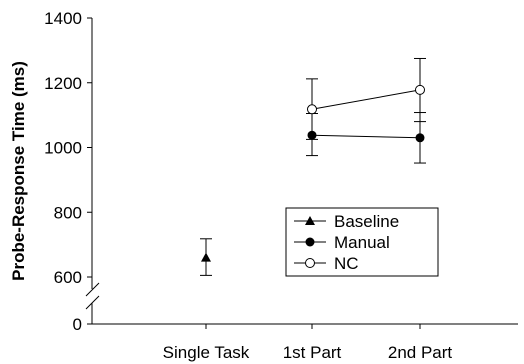  Describe the element at coordinates (63, 83) in the screenshot. I see `y-tick-label: 1200` at that location.